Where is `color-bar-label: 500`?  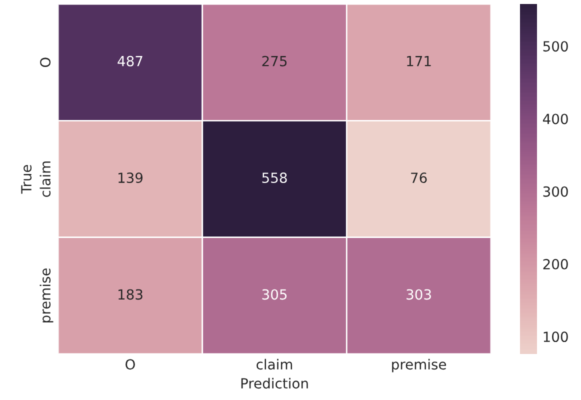
color-bar-label: 500 is located at coordinates (555, 46).